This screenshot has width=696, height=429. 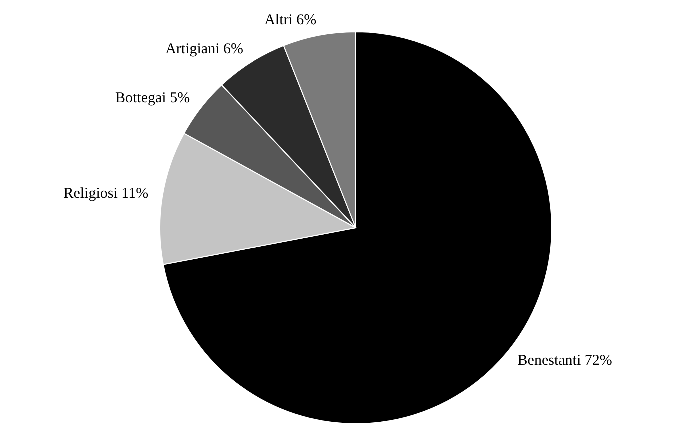 What do you see at coordinates (91, 194) in the screenshot?
I see `slice-label: Religiosi` at bounding box center [91, 194].